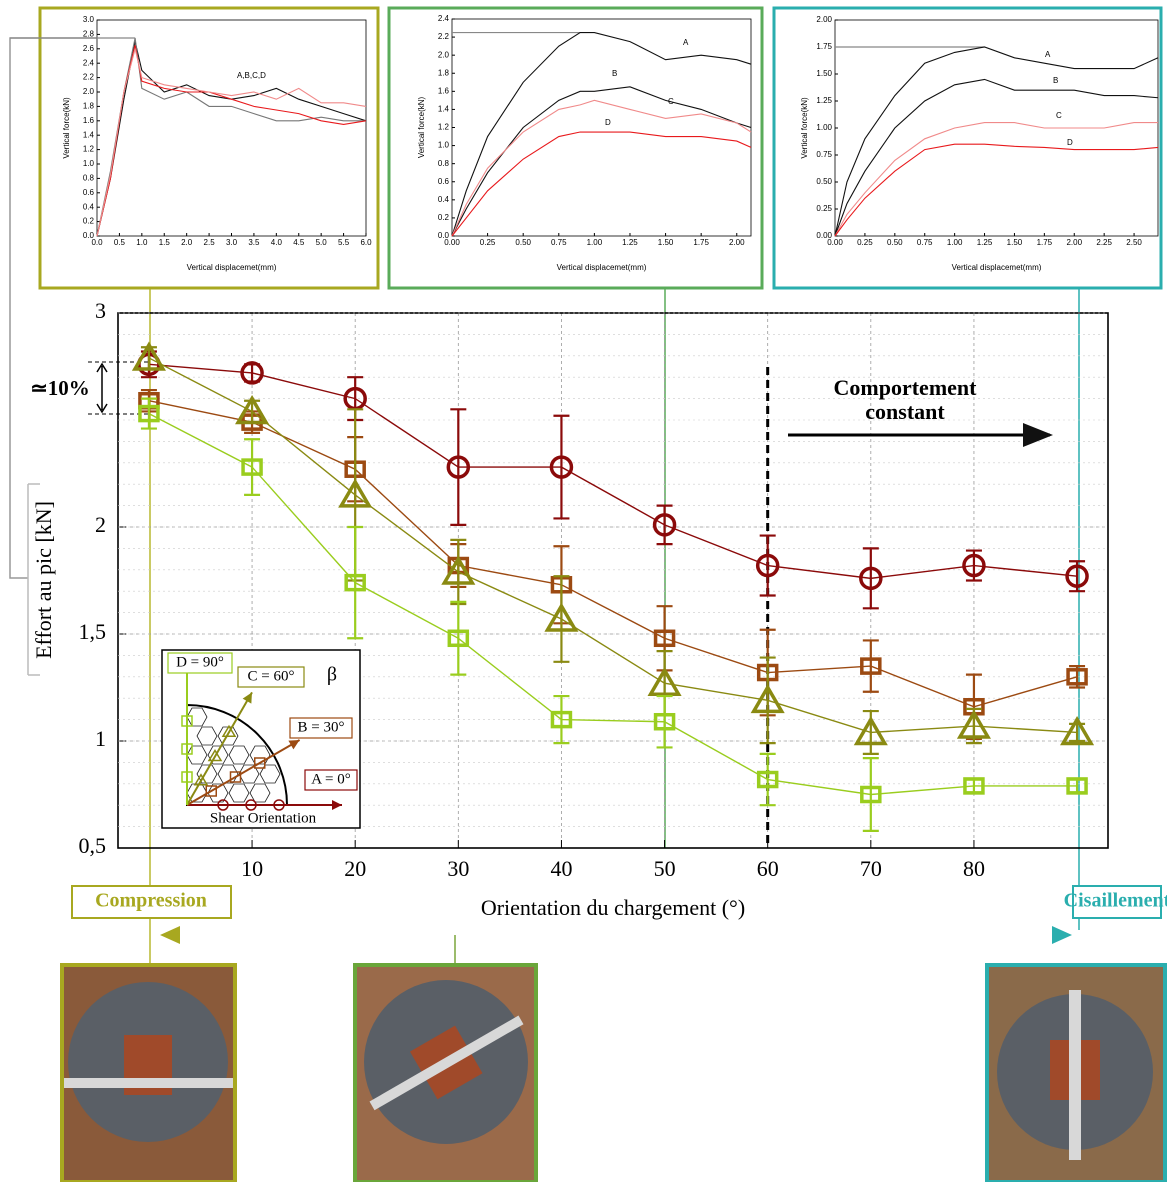 This screenshot has width=1167, height=1182. What do you see at coordinates (89, 192) in the screenshot?
I see `y-tick-label: 0.6` at bounding box center [89, 192].